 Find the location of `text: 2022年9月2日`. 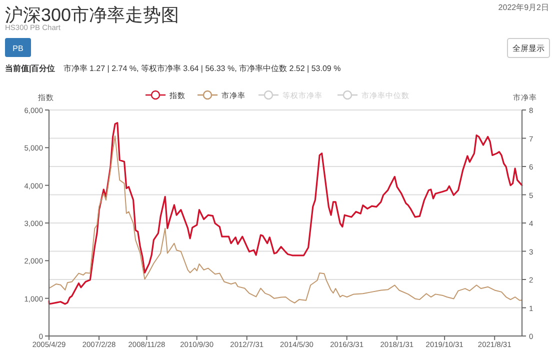

text: 2022年9月2日 is located at coordinates (523, 7).